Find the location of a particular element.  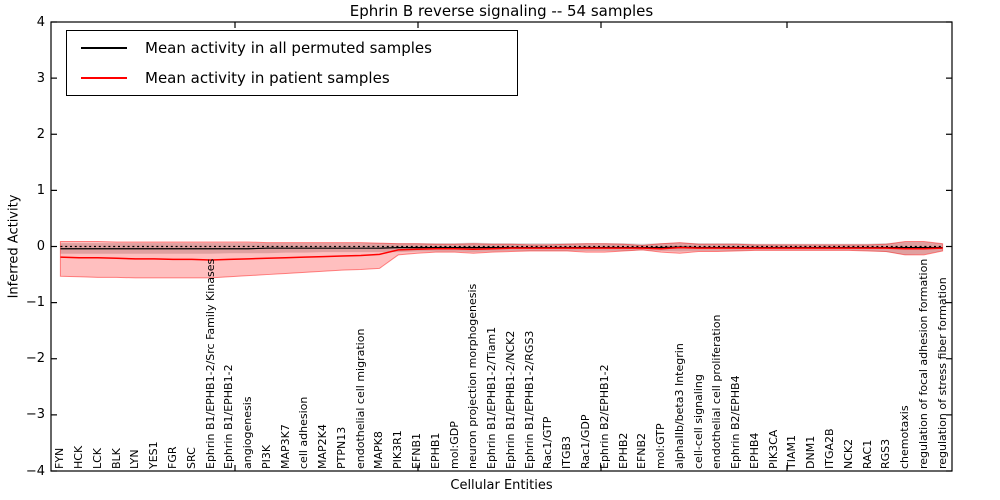

x-category-label: alphaIIb/beta3 Integrin is located at coordinates (679, 406).